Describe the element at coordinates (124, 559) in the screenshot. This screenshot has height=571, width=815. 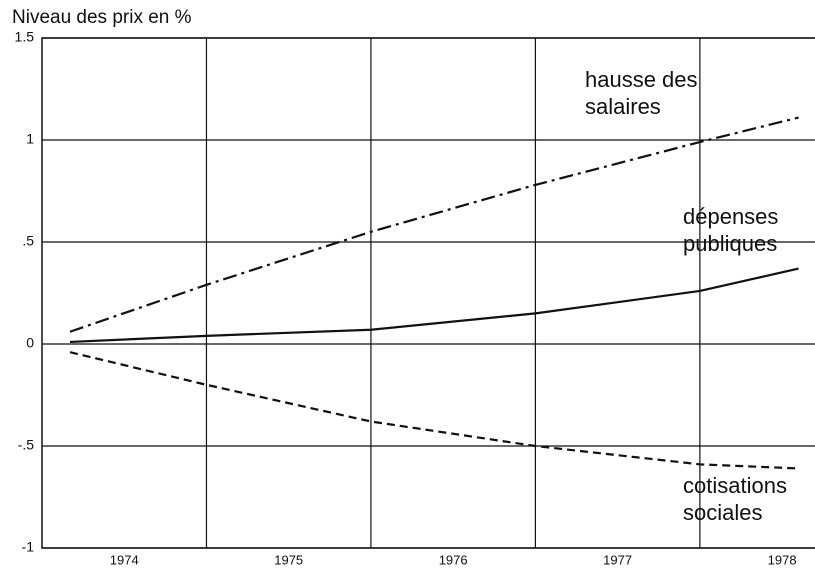
I see `x-tick-label: 1974` at that location.